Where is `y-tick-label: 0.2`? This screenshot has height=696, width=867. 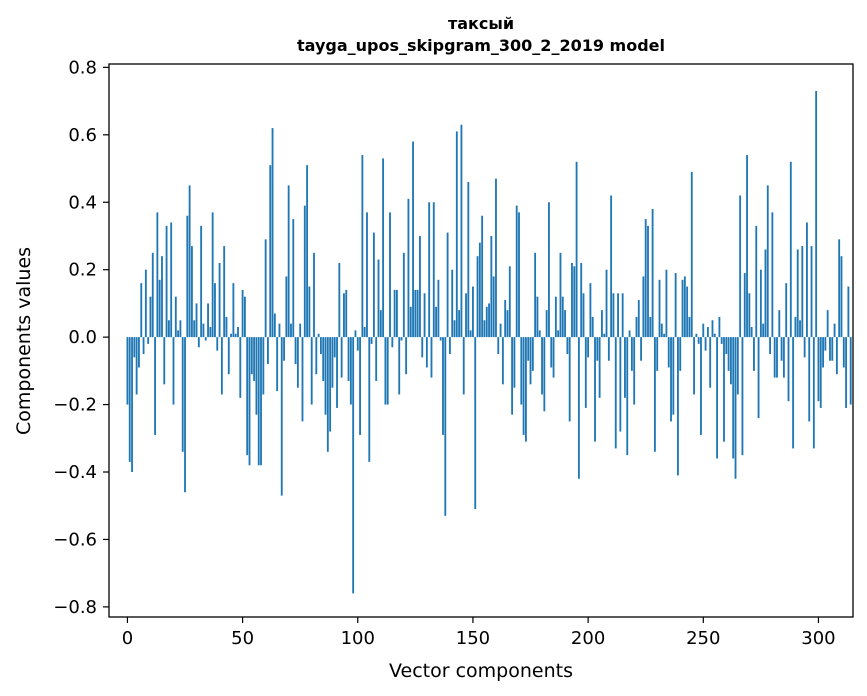 y-tick-label: 0.2 is located at coordinates (82, 270).